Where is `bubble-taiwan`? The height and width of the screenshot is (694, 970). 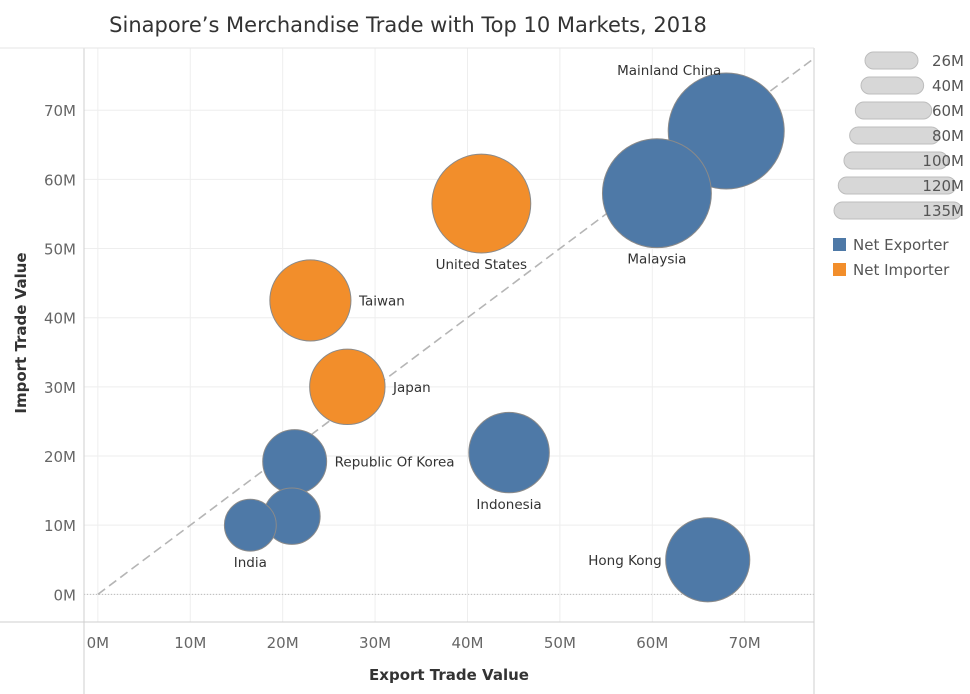
bubble-taiwan is located at coordinates (310, 300).